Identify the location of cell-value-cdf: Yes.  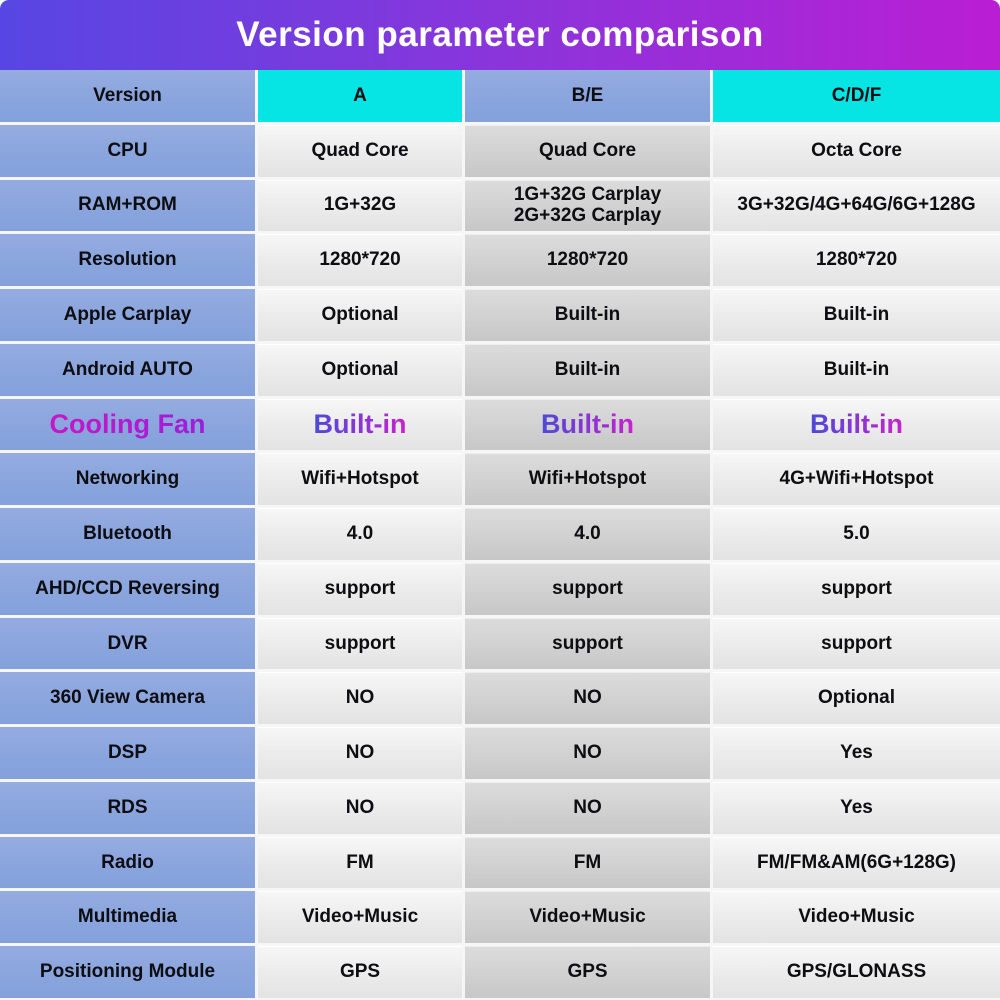
(856, 753).